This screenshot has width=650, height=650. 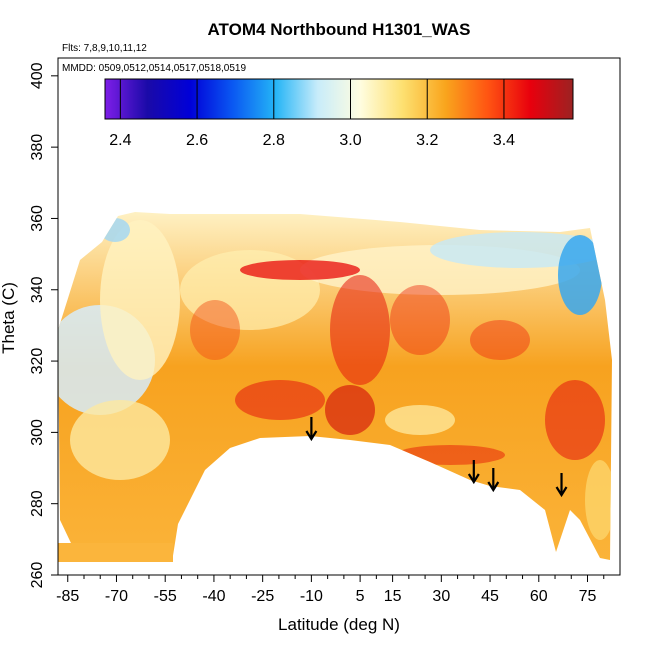 What do you see at coordinates (539, 596) in the screenshot?
I see `x-tick-label: 60` at bounding box center [539, 596].